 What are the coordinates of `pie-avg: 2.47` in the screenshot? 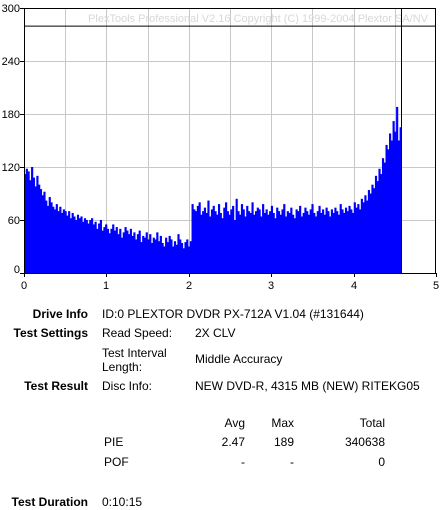 It's located at (233, 442).